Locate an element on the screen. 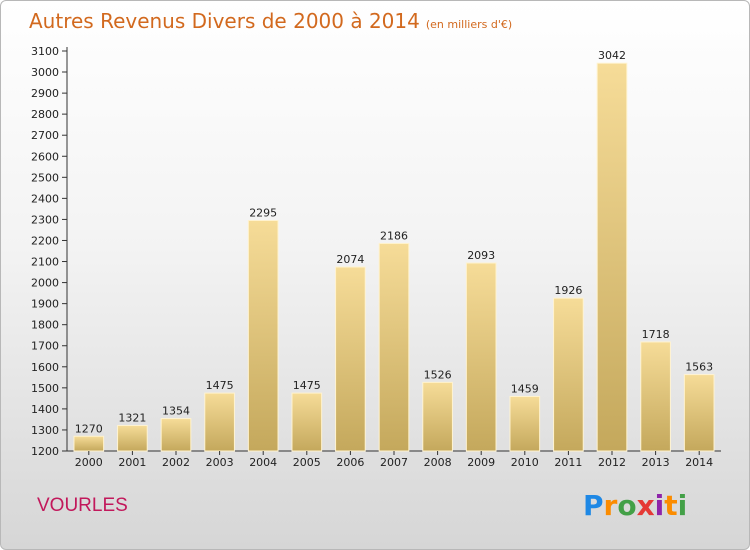 The width and height of the screenshot is (750, 550). data-label: 2093 is located at coordinates (481, 255).